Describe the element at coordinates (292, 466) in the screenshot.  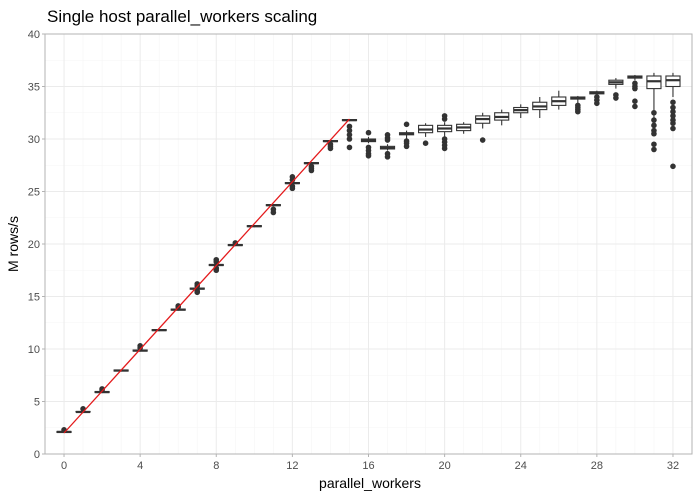
I see `x-tick-label: 12` at that location.